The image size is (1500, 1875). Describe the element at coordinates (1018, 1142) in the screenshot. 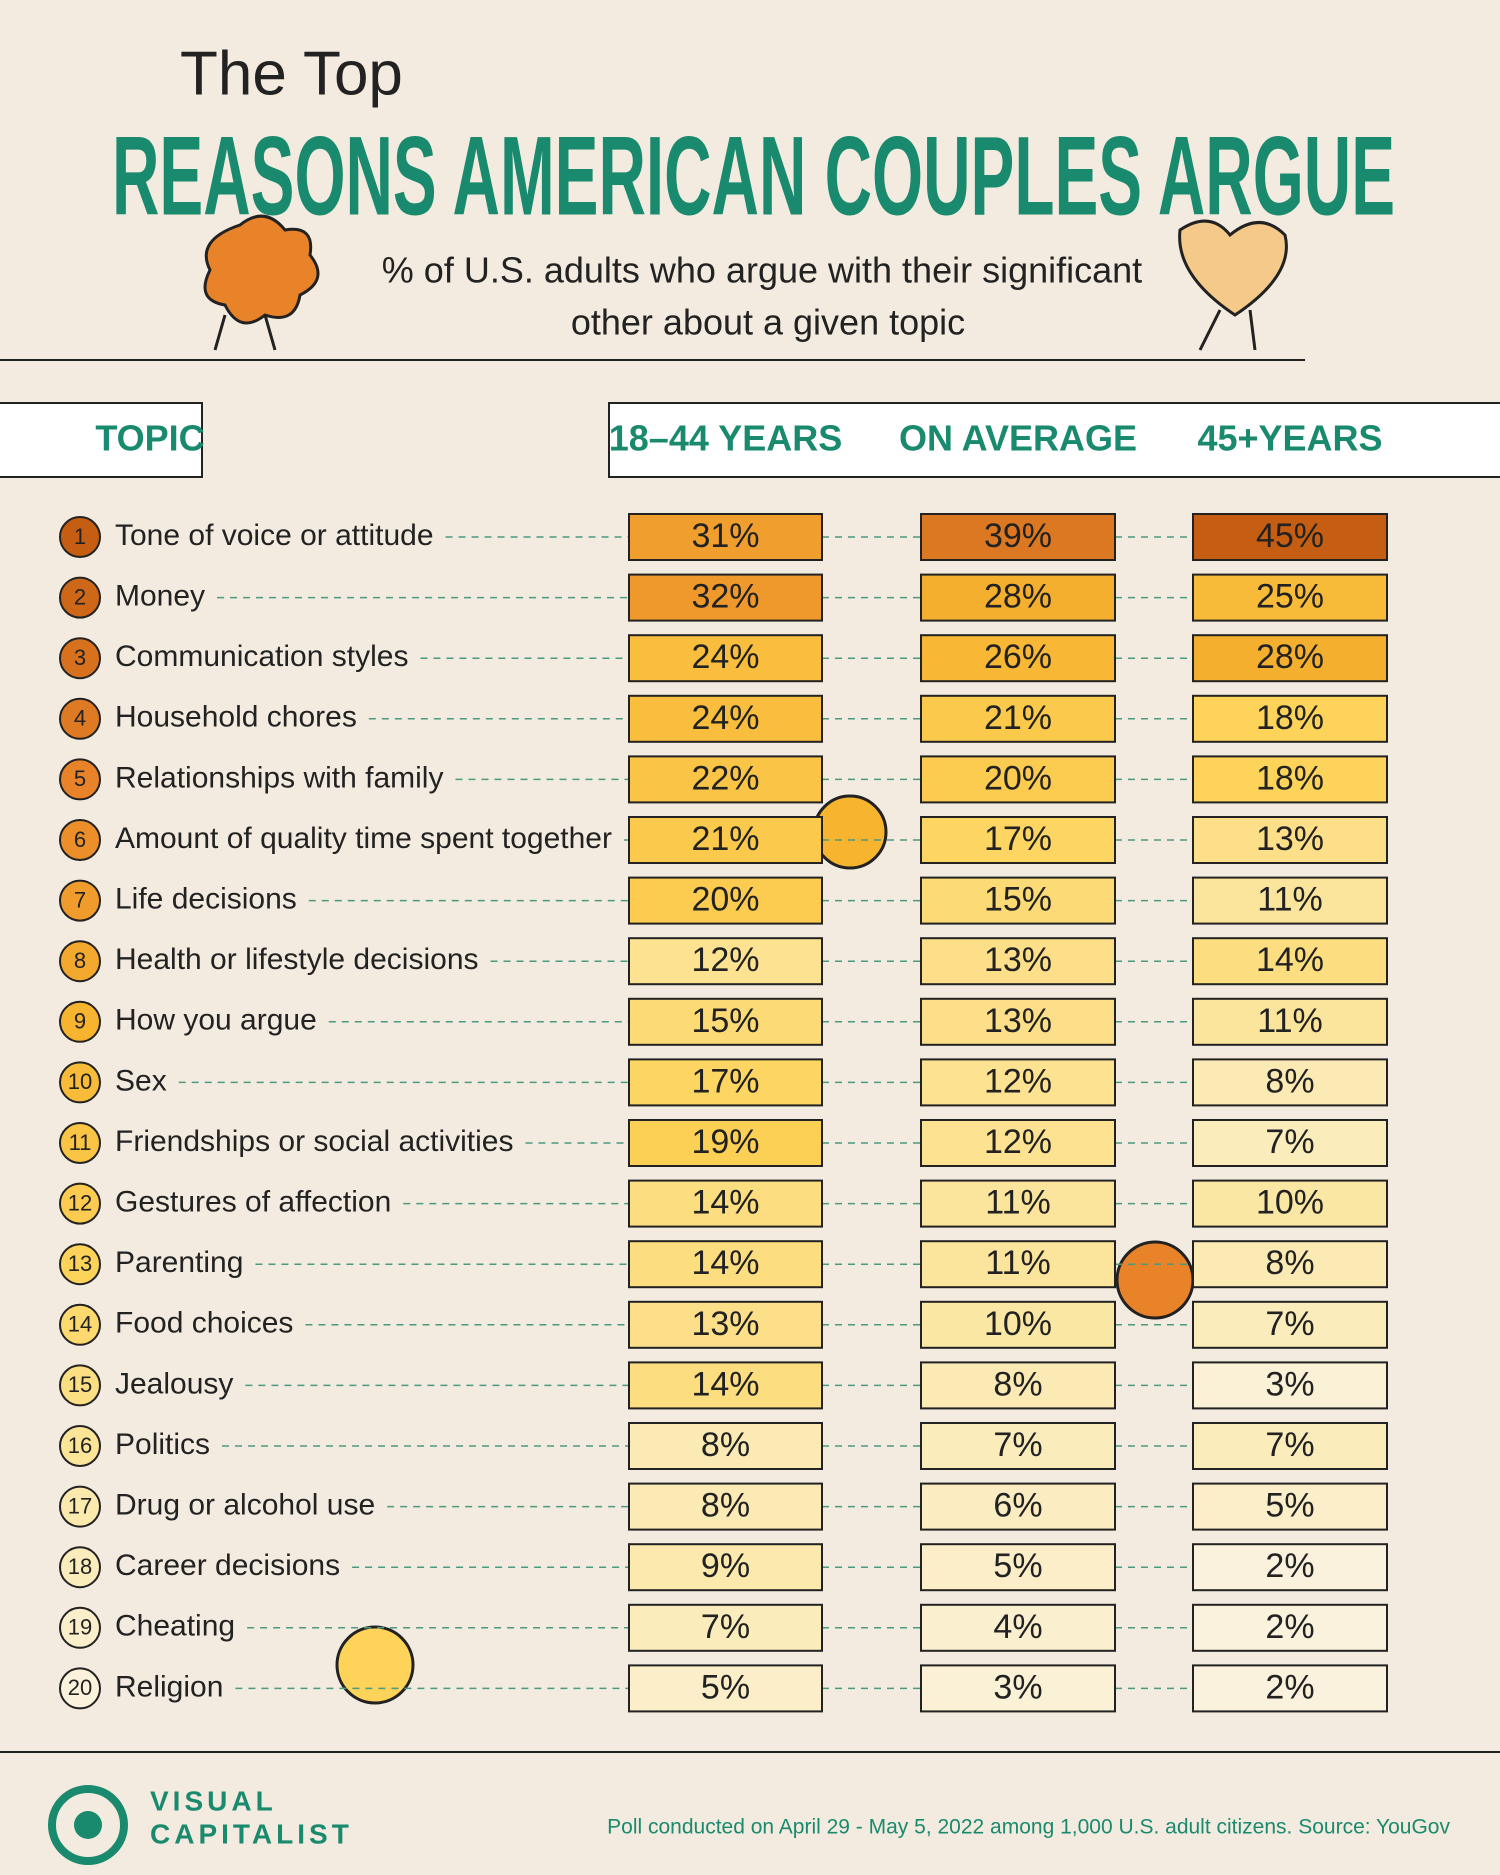

I see `cell-label: 12%` at that location.